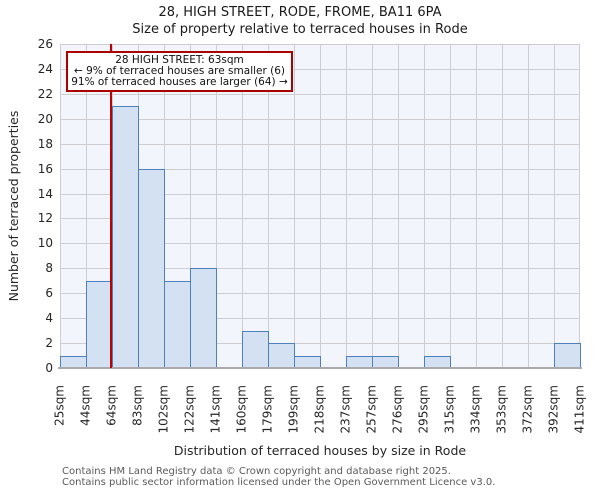  What do you see at coordinates (267, 409) in the screenshot?
I see `x-tick-label: 179sqm` at bounding box center [267, 409].